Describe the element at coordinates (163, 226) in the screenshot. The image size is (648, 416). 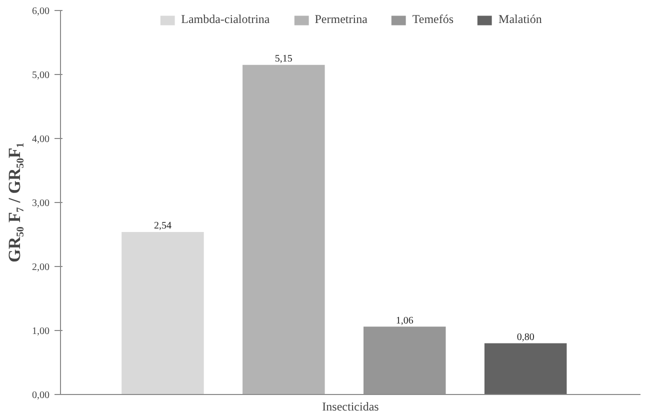
I see `data-label: 2,54` at that location.